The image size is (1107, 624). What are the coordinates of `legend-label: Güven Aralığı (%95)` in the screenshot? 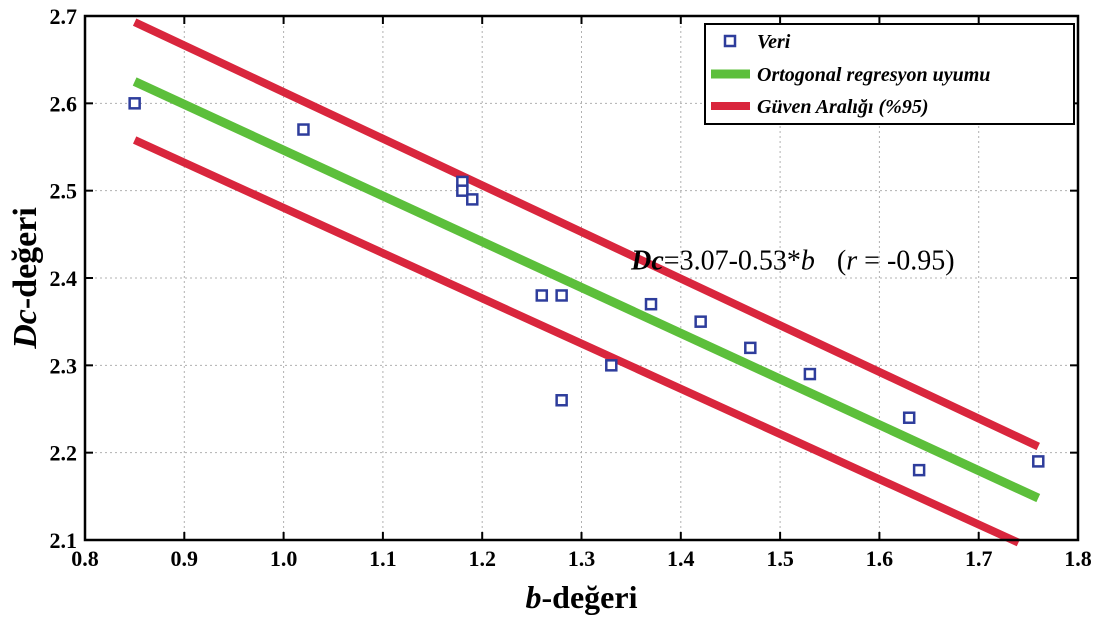 It's located at (842, 107).